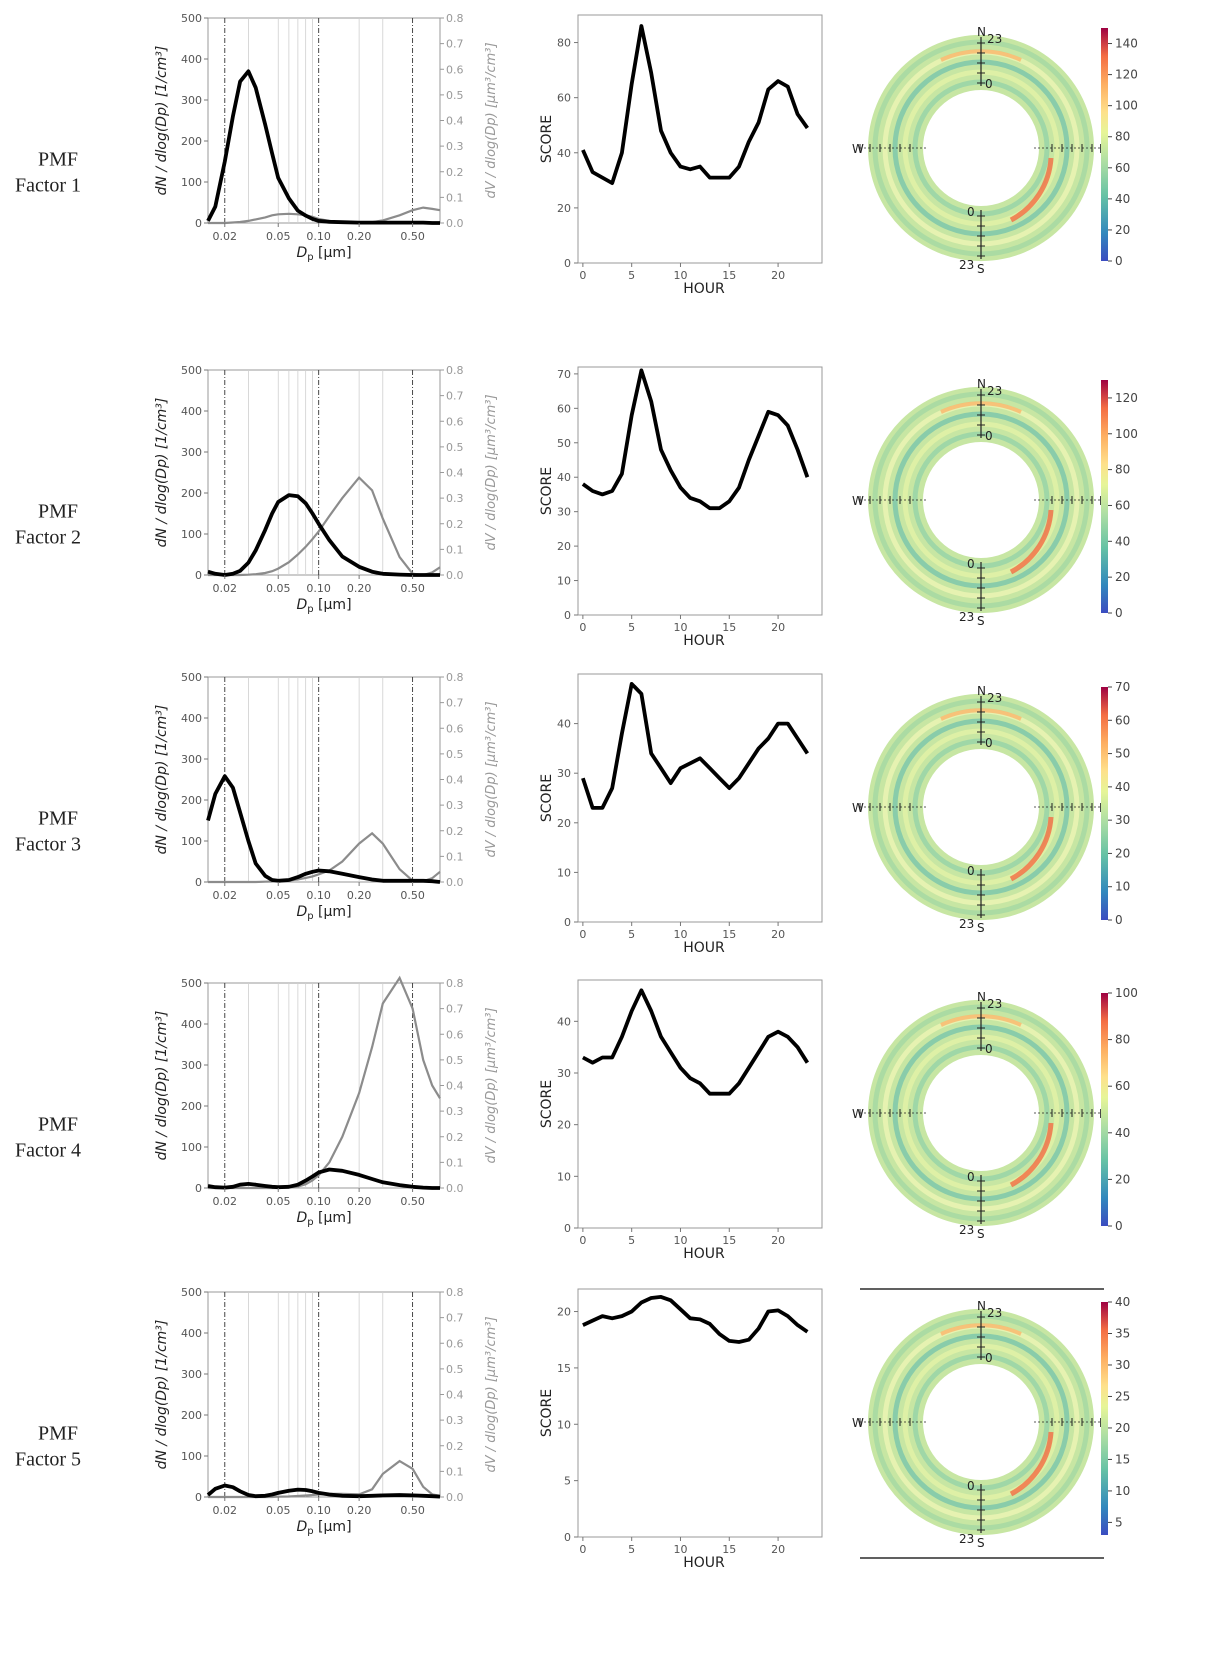 The image size is (1226, 1676). I want to click on colorbar-tick-label: 15, so click(1122, 1459).